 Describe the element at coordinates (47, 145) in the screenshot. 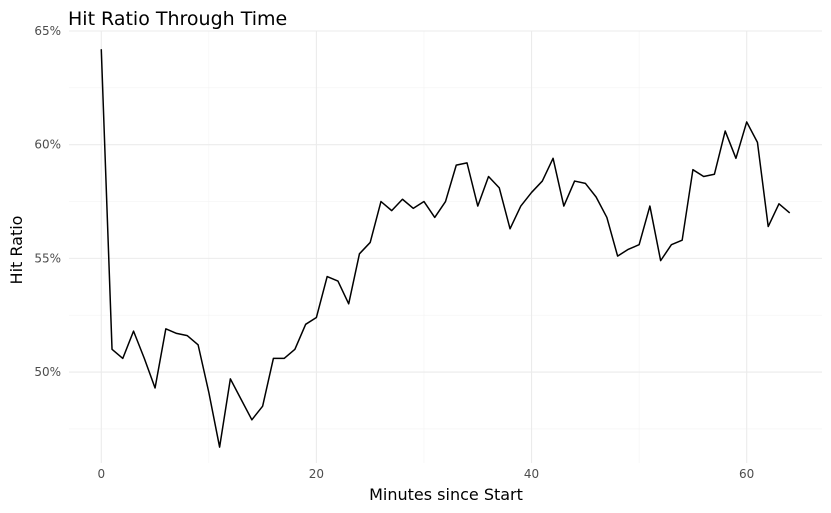

I see `y-tick-label: 60%` at that location.